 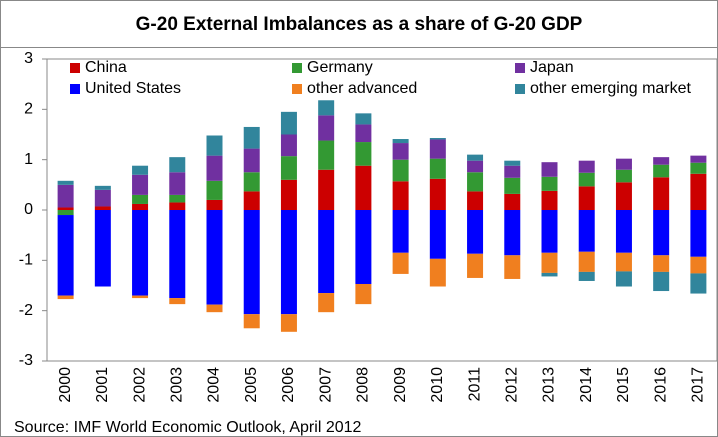 What do you see at coordinates (65, 385) in the screenshot?
I see `x-tick-label: 2000` at bounding box center [65, 385].